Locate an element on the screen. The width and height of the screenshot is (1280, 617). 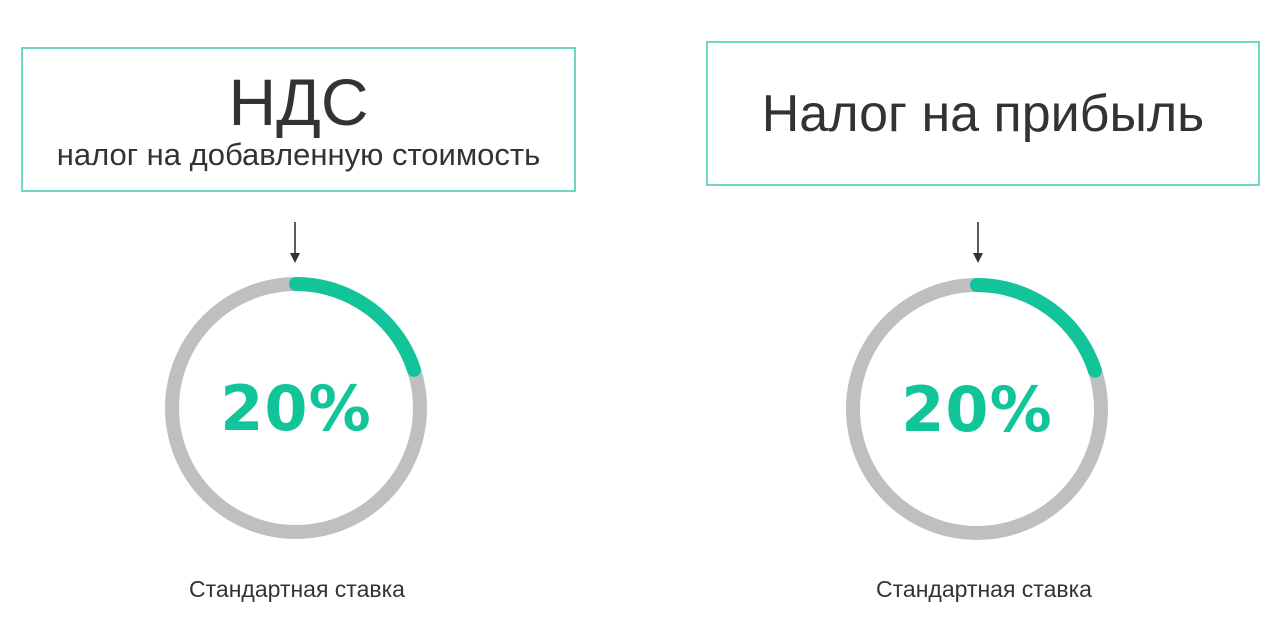
vat-title: НДС is located at coordinates (298, 101).